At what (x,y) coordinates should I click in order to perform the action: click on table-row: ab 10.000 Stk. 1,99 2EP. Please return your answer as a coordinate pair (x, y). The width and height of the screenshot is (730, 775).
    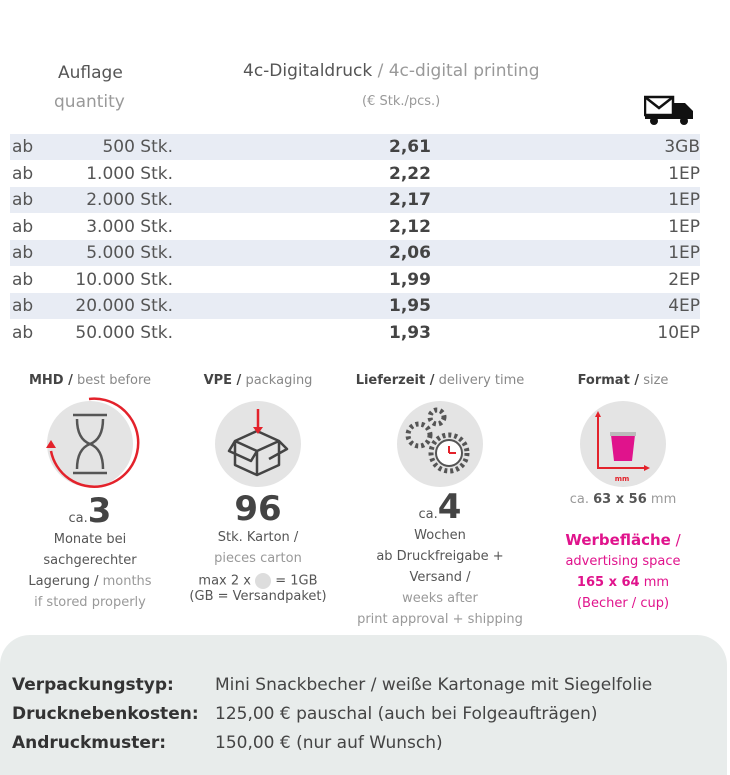
    Looking at the image, I should click on (355, 280).